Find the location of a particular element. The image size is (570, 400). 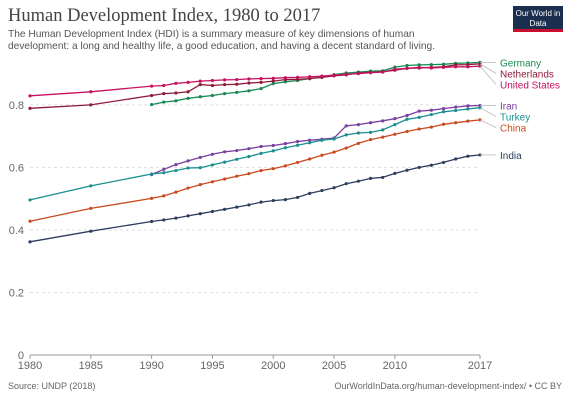

legend-label-india: India is located at coordinates (511, 156).